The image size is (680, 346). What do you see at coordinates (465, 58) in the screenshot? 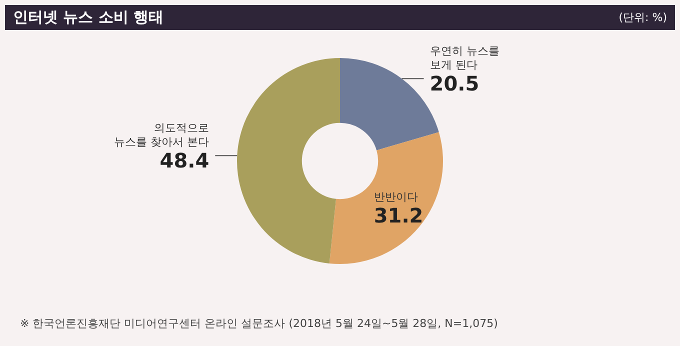
I see `slice-label: 우연히 뉴스를 보게 된다` at bounding box center [465, 58].